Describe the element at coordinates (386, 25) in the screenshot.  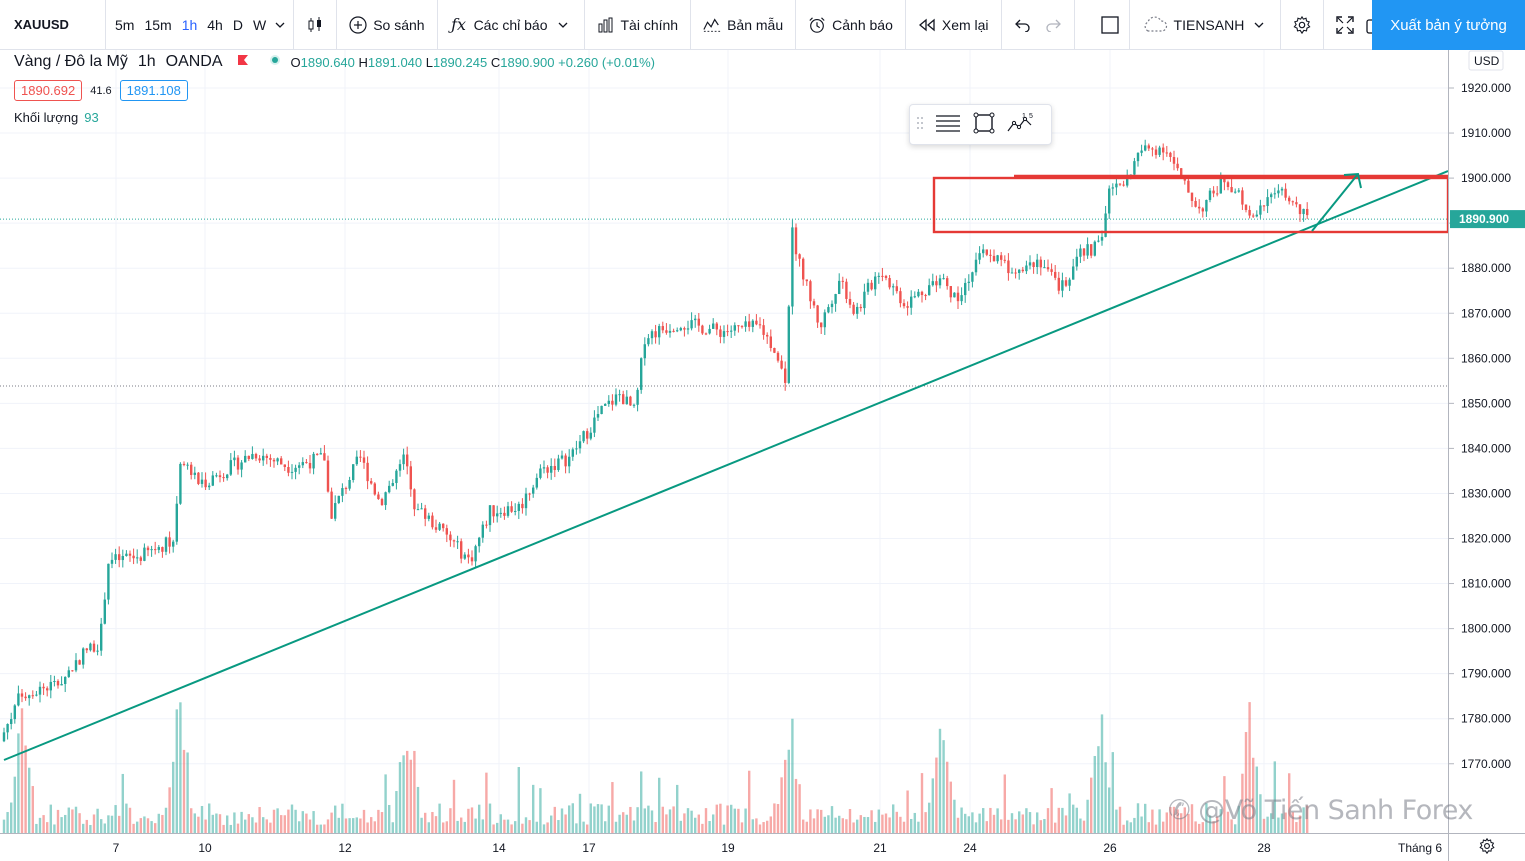
I see `compare-button: So sánh` at that location.